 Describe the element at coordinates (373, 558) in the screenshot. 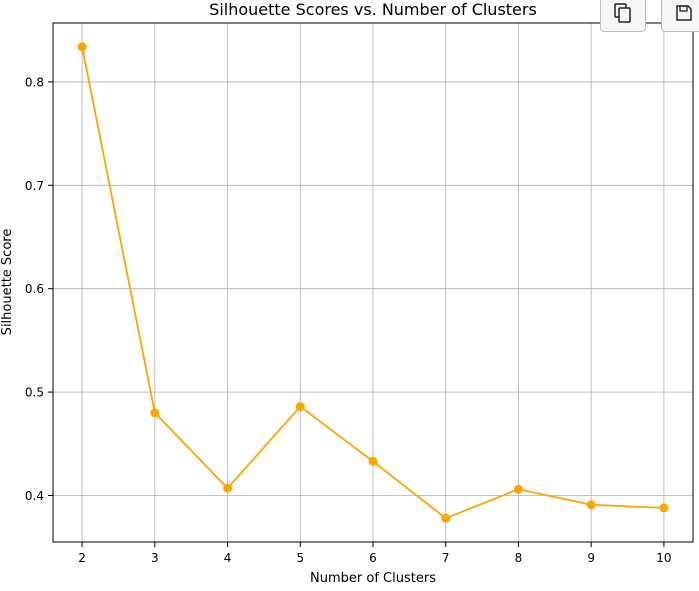

I see `x-tick-label: 6` at that location.